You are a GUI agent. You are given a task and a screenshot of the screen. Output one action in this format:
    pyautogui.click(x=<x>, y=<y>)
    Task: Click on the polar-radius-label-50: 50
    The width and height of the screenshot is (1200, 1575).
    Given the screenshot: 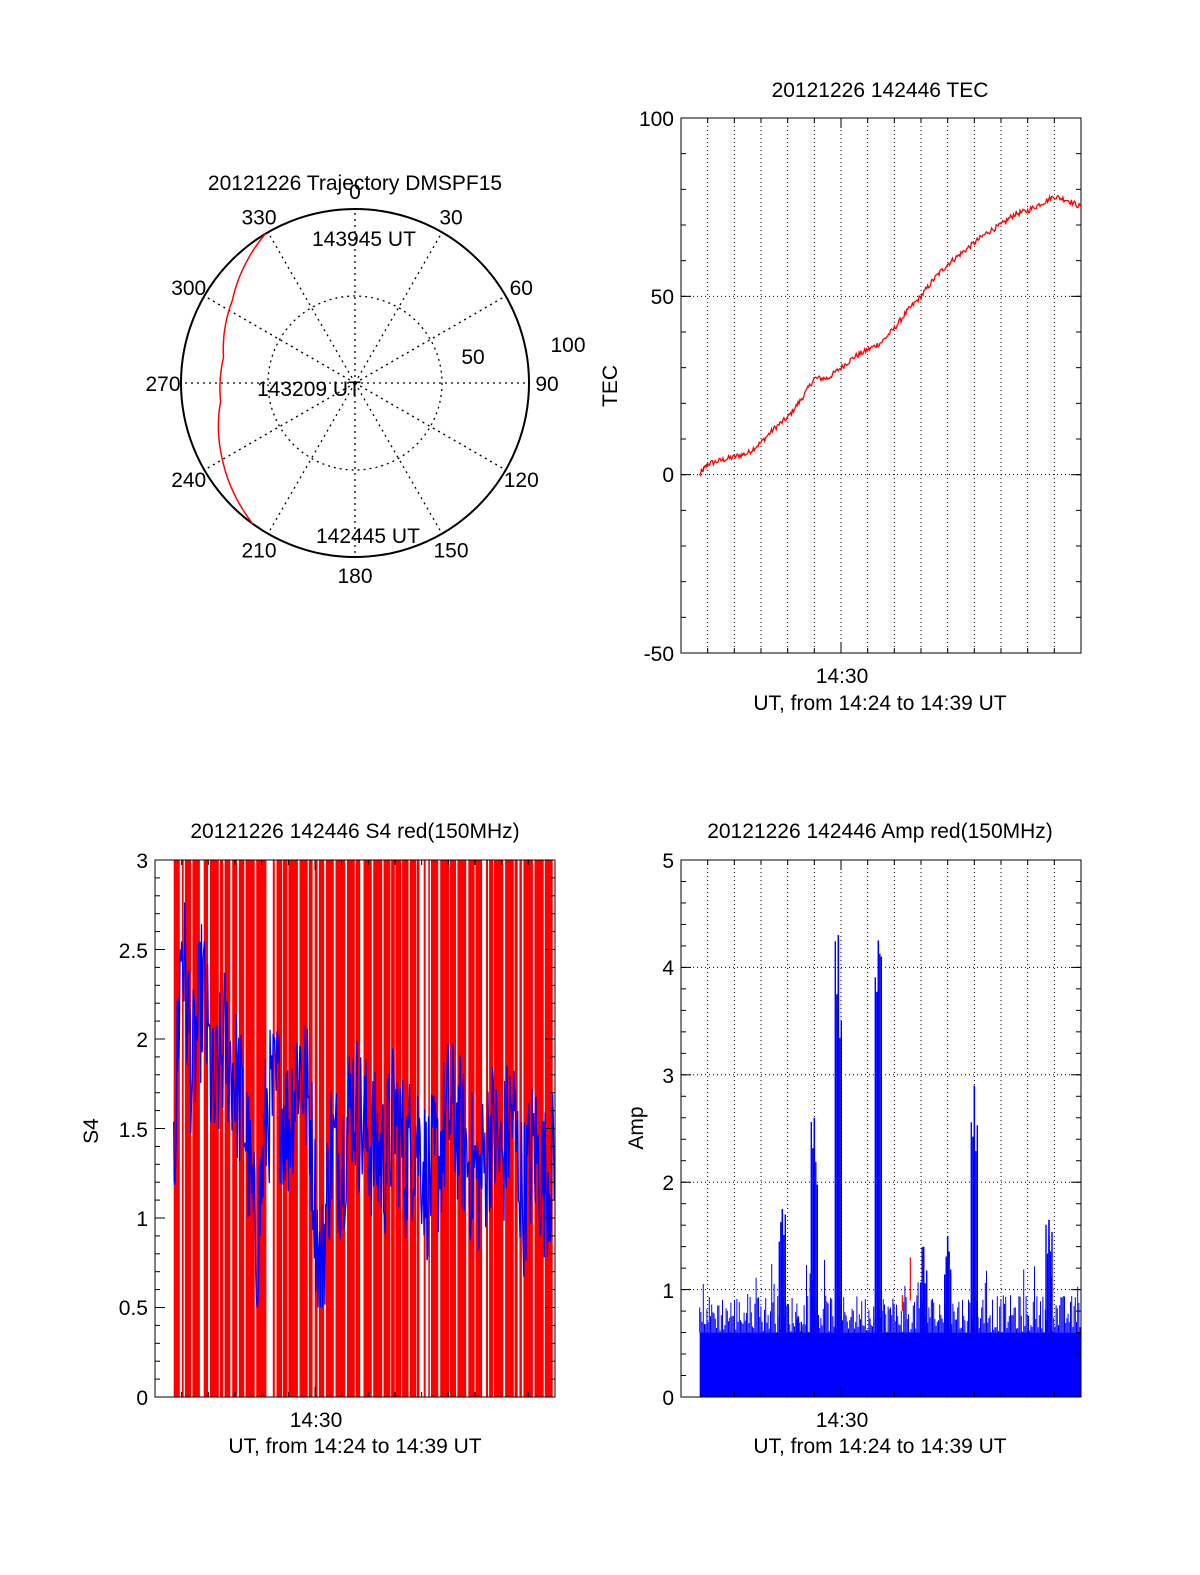 What is the action you would take?
    pyautogui.click(x=472, y=357)
    